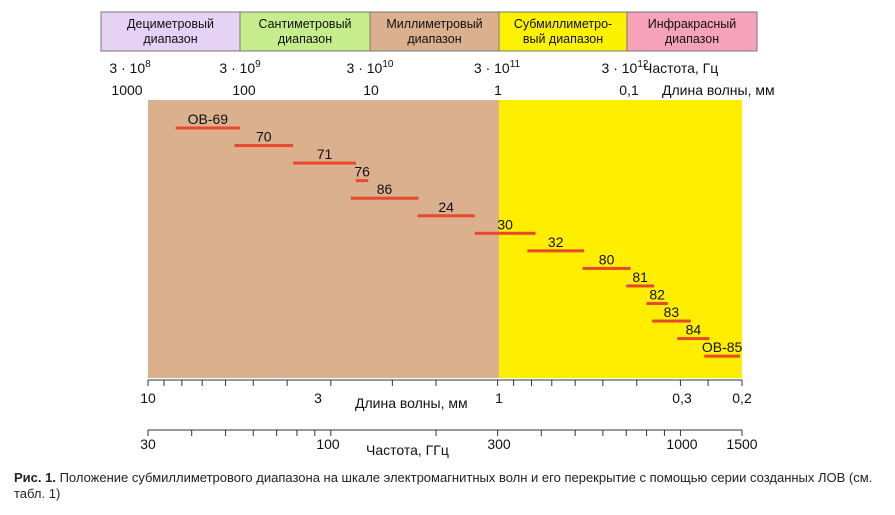 The height and width of the screenshot is (515, 895). I want to click on top-frequency-tick: 3 · 10¹⁰, so click(370, 67).